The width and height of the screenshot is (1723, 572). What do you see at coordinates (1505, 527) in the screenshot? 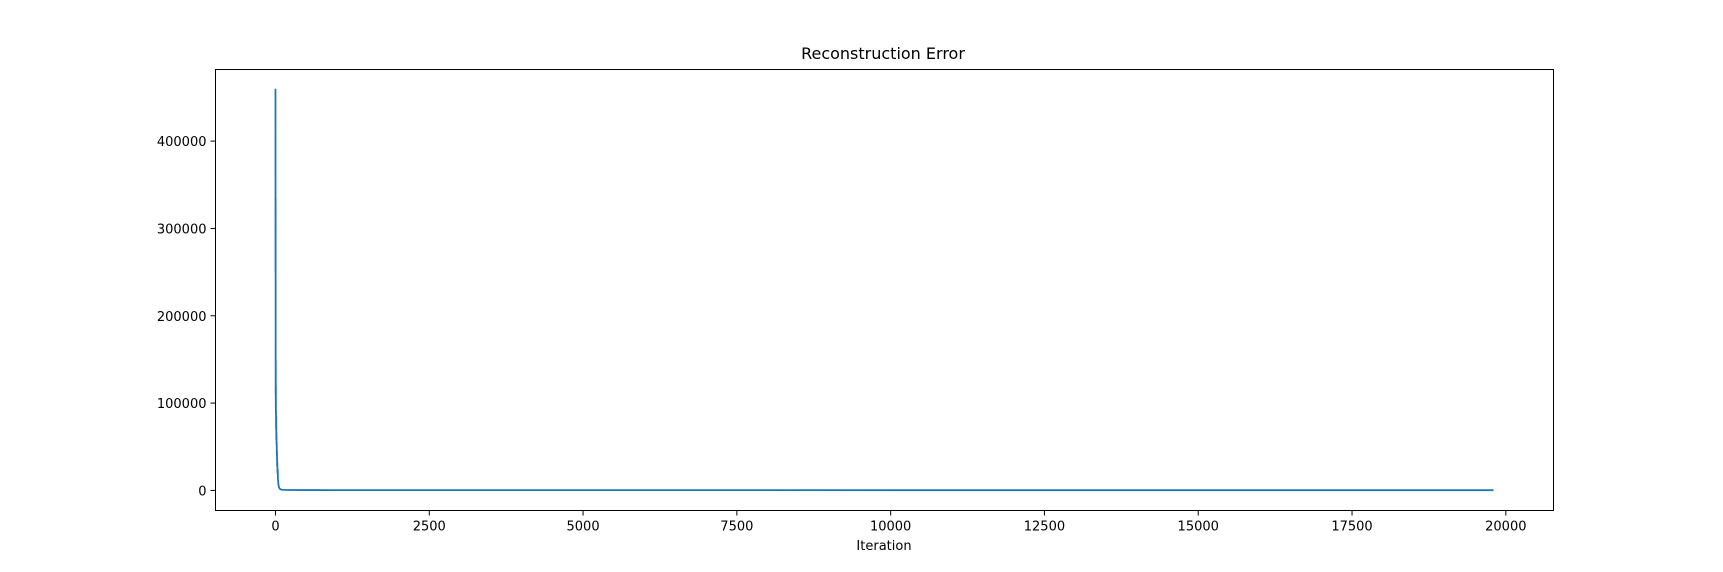
I see `x-tick-label: 20000` at bounding box center [1505, 527].